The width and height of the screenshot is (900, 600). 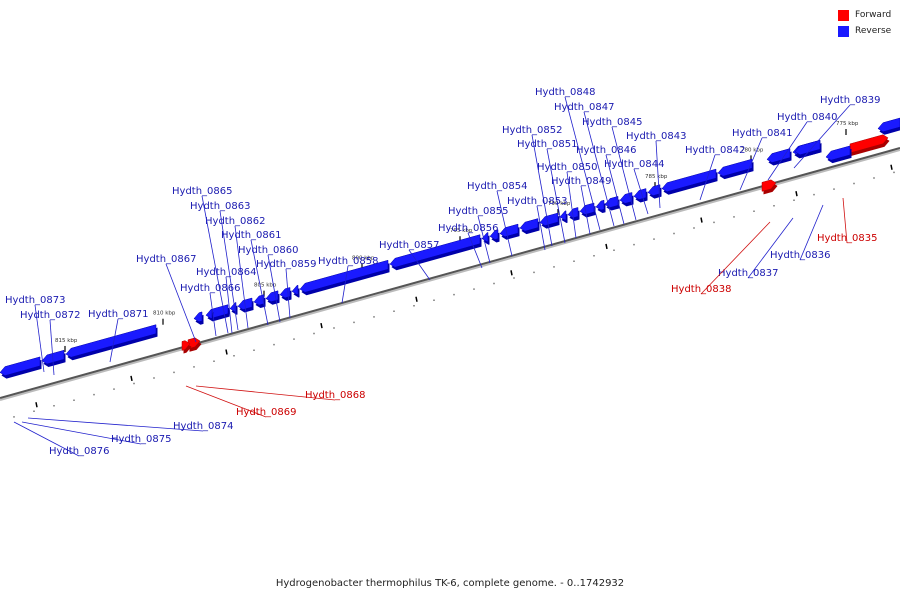 What do you see at coordinates (850, 100) in the screenshot?
I see `gene-label: Hydth_0839` at bounding box center [850, 100].